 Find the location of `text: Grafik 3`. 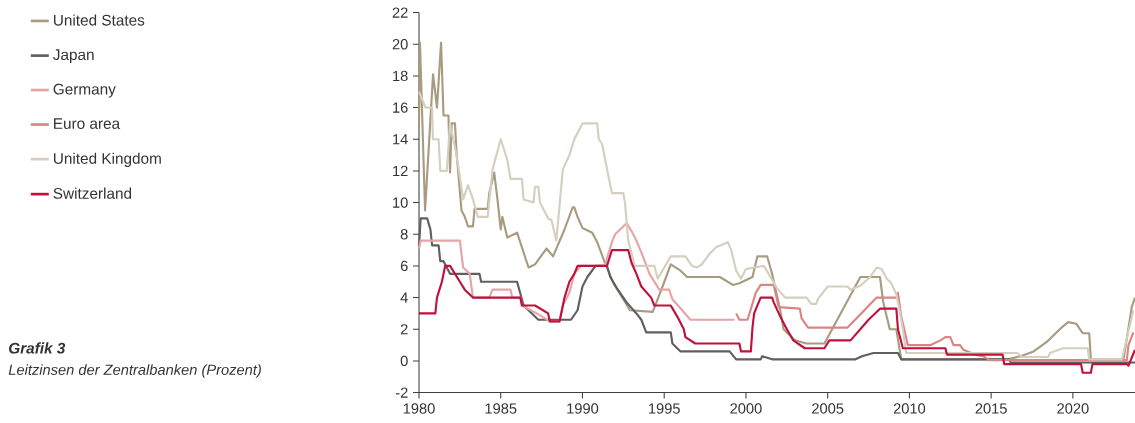

text: Grafik 3 is located at coordinates (37, 348).